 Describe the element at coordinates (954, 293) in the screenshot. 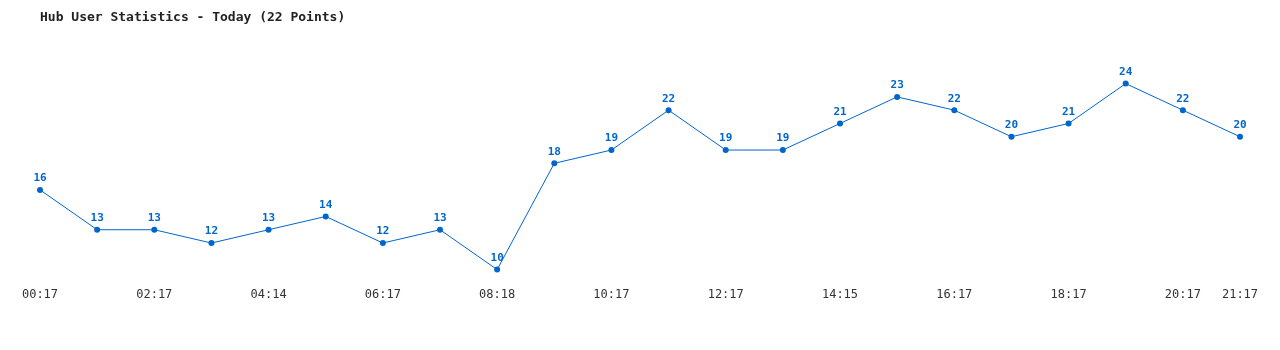

I see `x-tick-label: 16:17` at that location.